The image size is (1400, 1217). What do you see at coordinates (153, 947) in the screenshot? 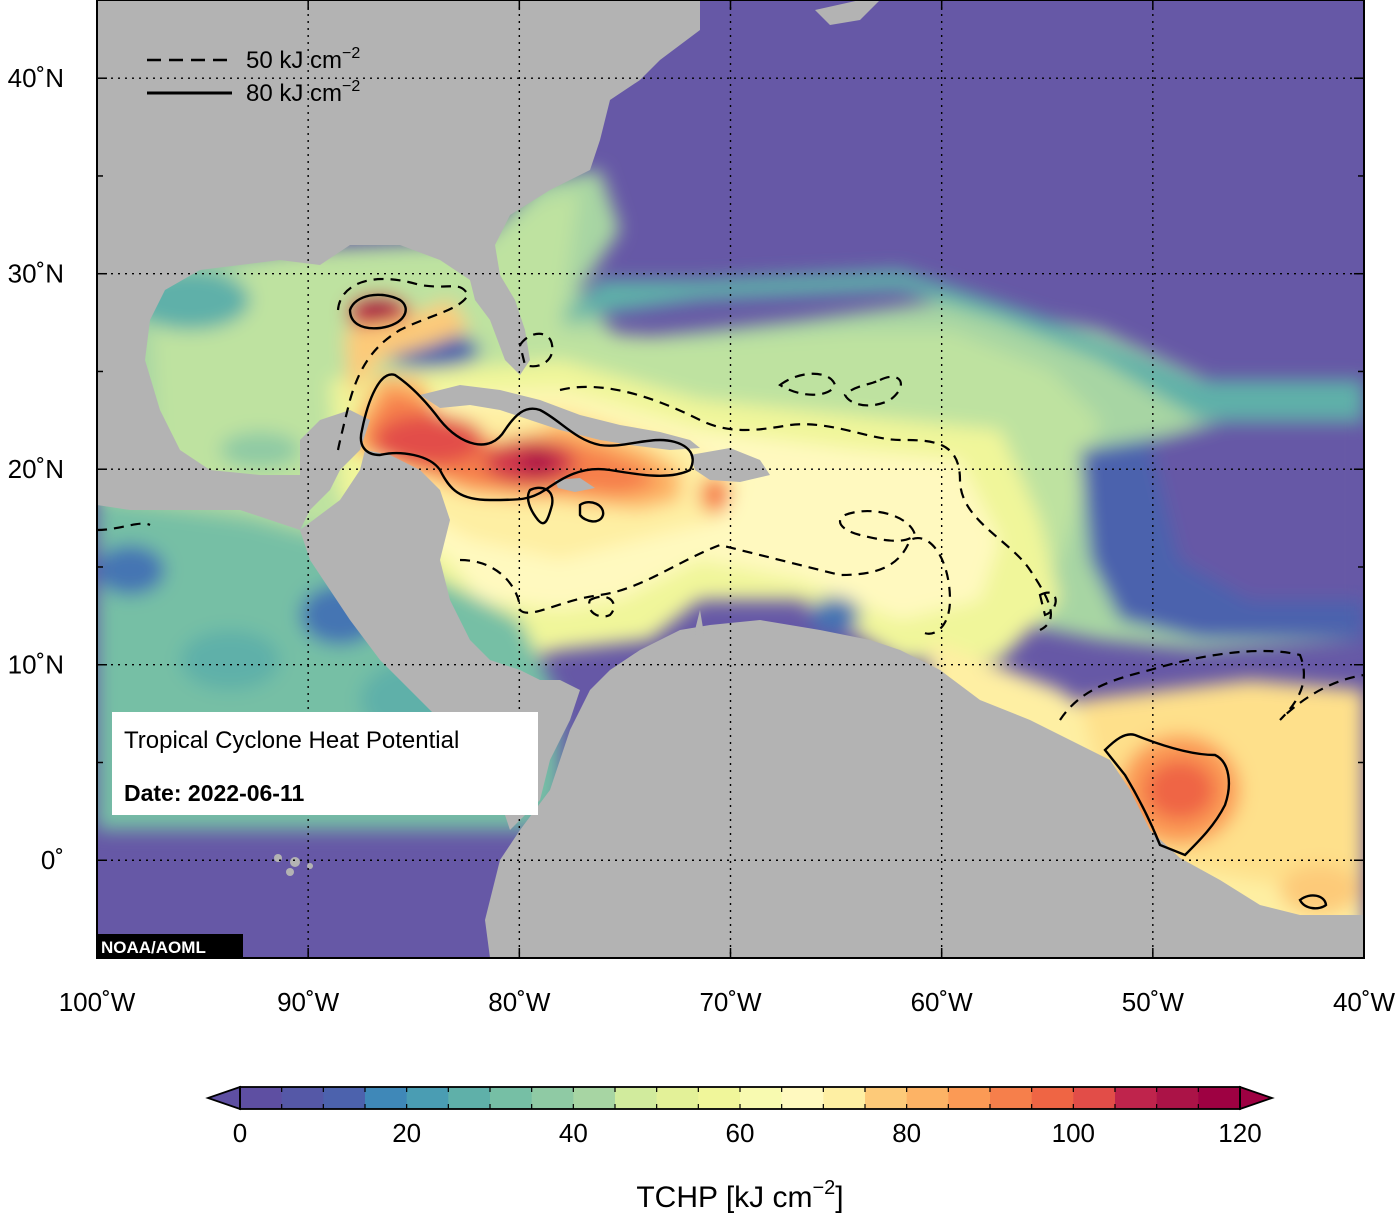
I see `credit-text: NOAA/AOML` at bounding box center [153, 947].